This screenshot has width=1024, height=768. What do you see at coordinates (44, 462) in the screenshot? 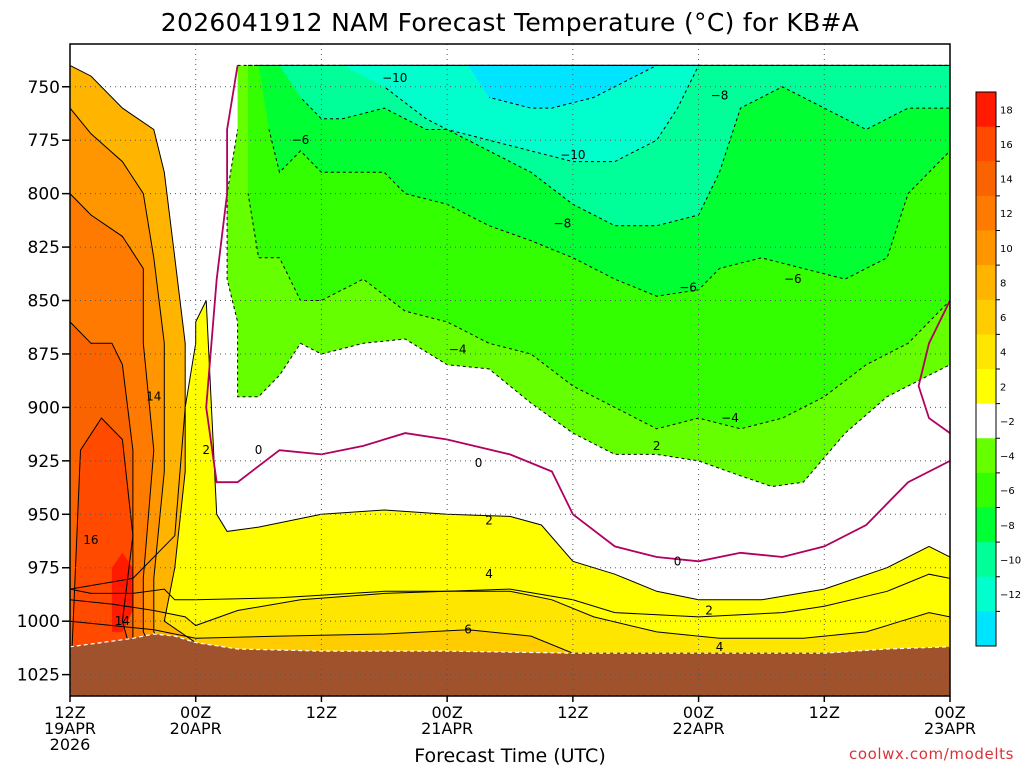
I see `y-tick-label: 925` at bounding box center [44, 462].